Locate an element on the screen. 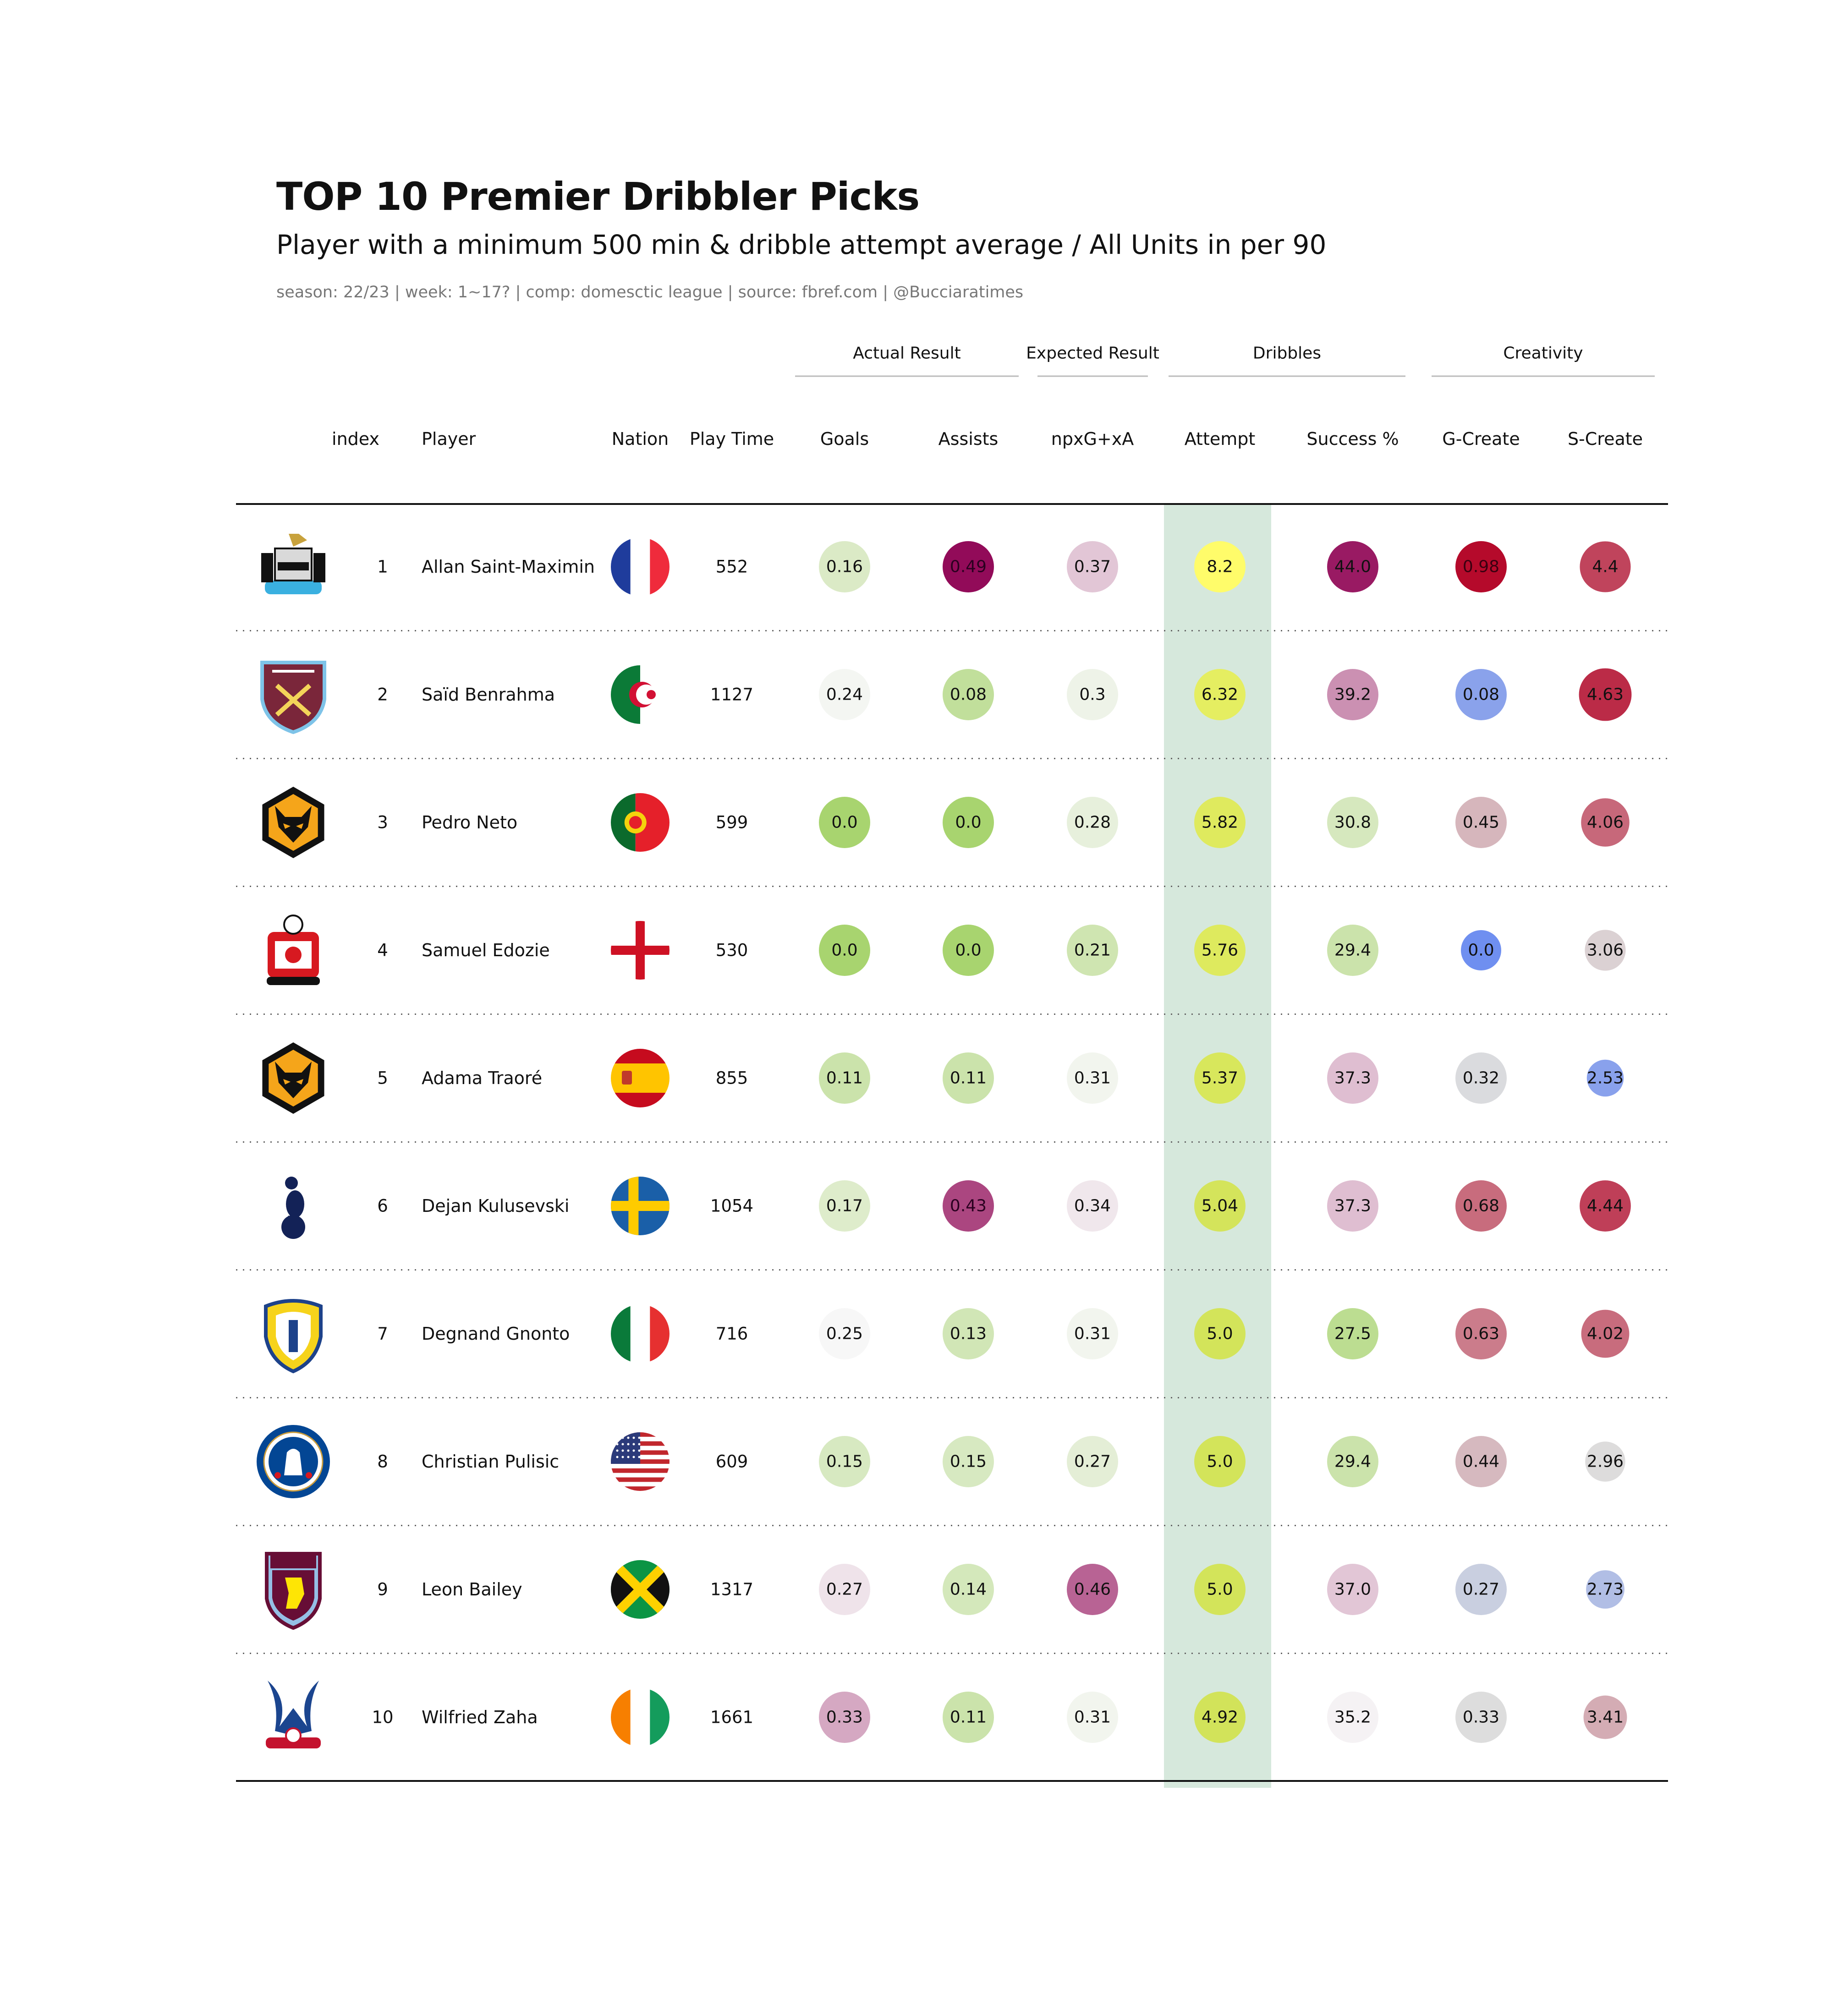 Image resolution: width=1833 pixels, height=2016 pixels. flag-italy is located at coordinates (640, 1333).